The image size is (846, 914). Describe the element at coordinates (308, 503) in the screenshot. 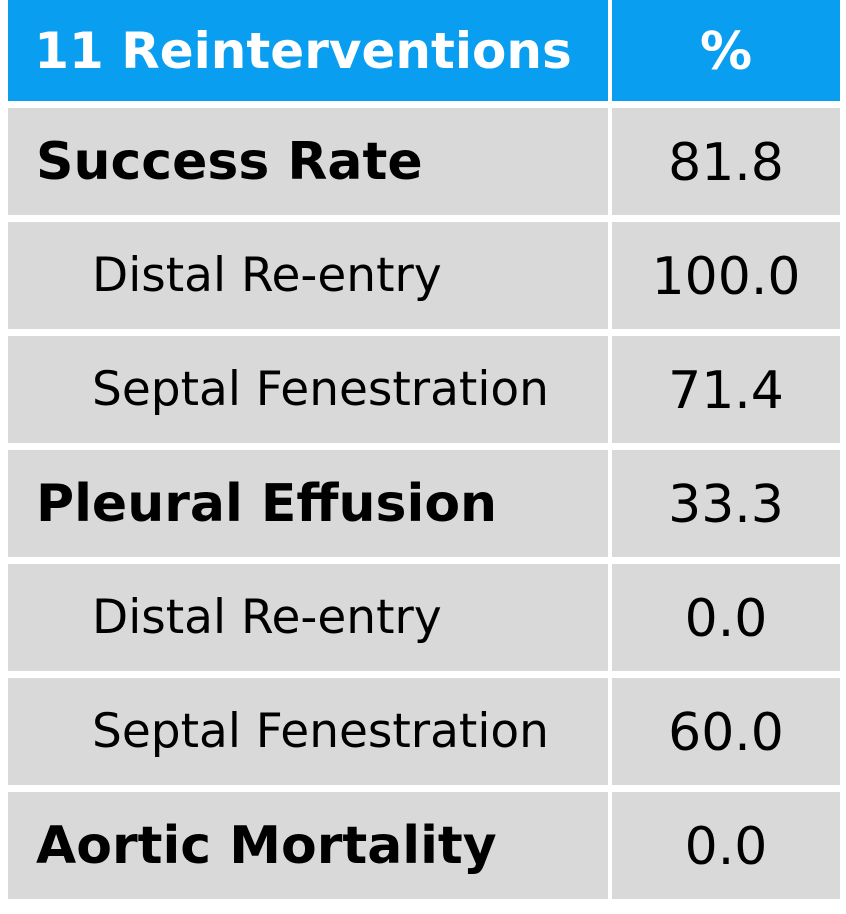

I see `row-label-pleural-effusion: Pleural Effusion` at that location.